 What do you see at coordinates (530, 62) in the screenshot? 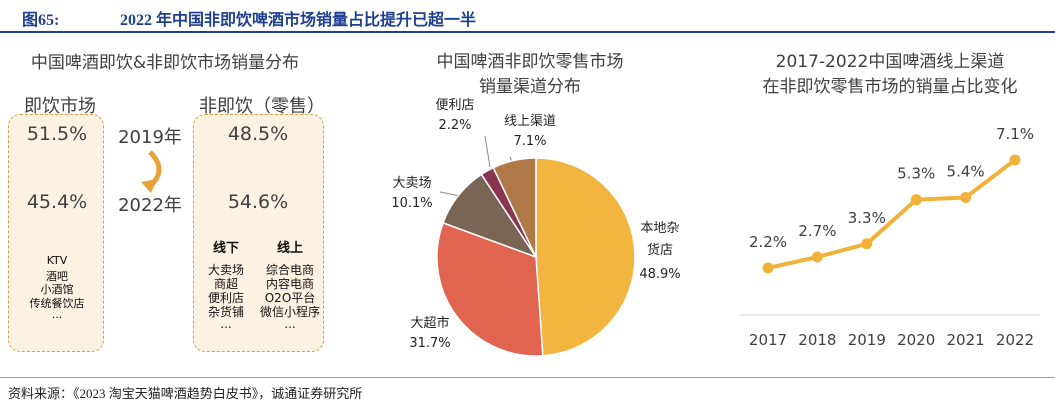
I see `chart-title: 中国啤酒非即饮零售市场` at bounding box center [530, 62].